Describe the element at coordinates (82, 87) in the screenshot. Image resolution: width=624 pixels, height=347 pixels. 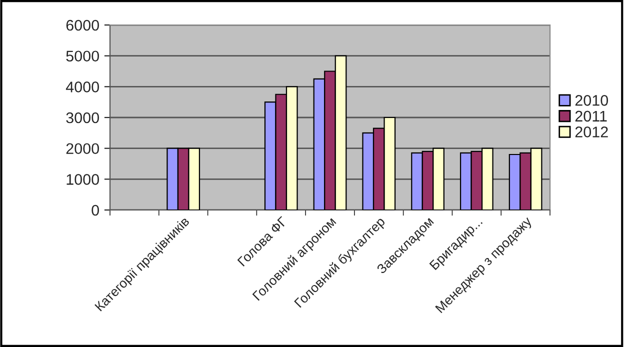
I see `y-tick-label: 4000` at that location.